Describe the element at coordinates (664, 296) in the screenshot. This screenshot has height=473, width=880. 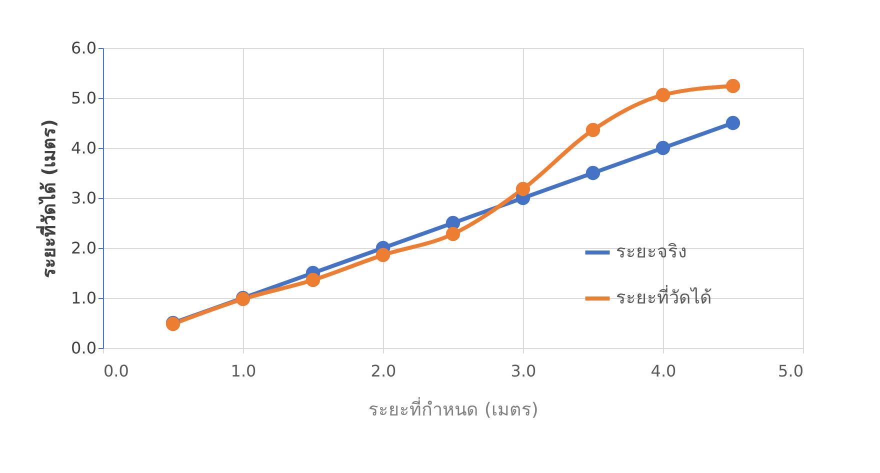
I see `legend-label: ระยะที่วัดได้` at that location.